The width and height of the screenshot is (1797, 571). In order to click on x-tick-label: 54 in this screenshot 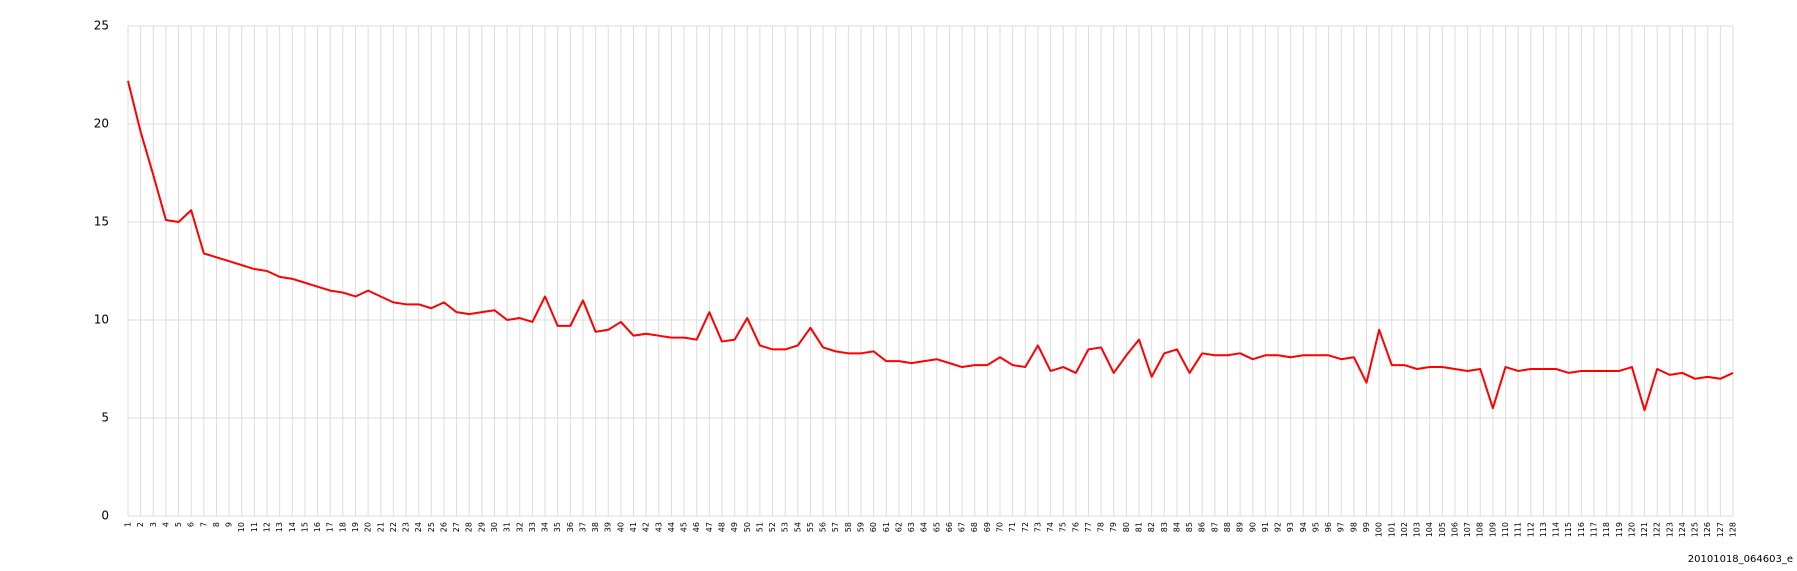, I will do `click(797, 527)`.